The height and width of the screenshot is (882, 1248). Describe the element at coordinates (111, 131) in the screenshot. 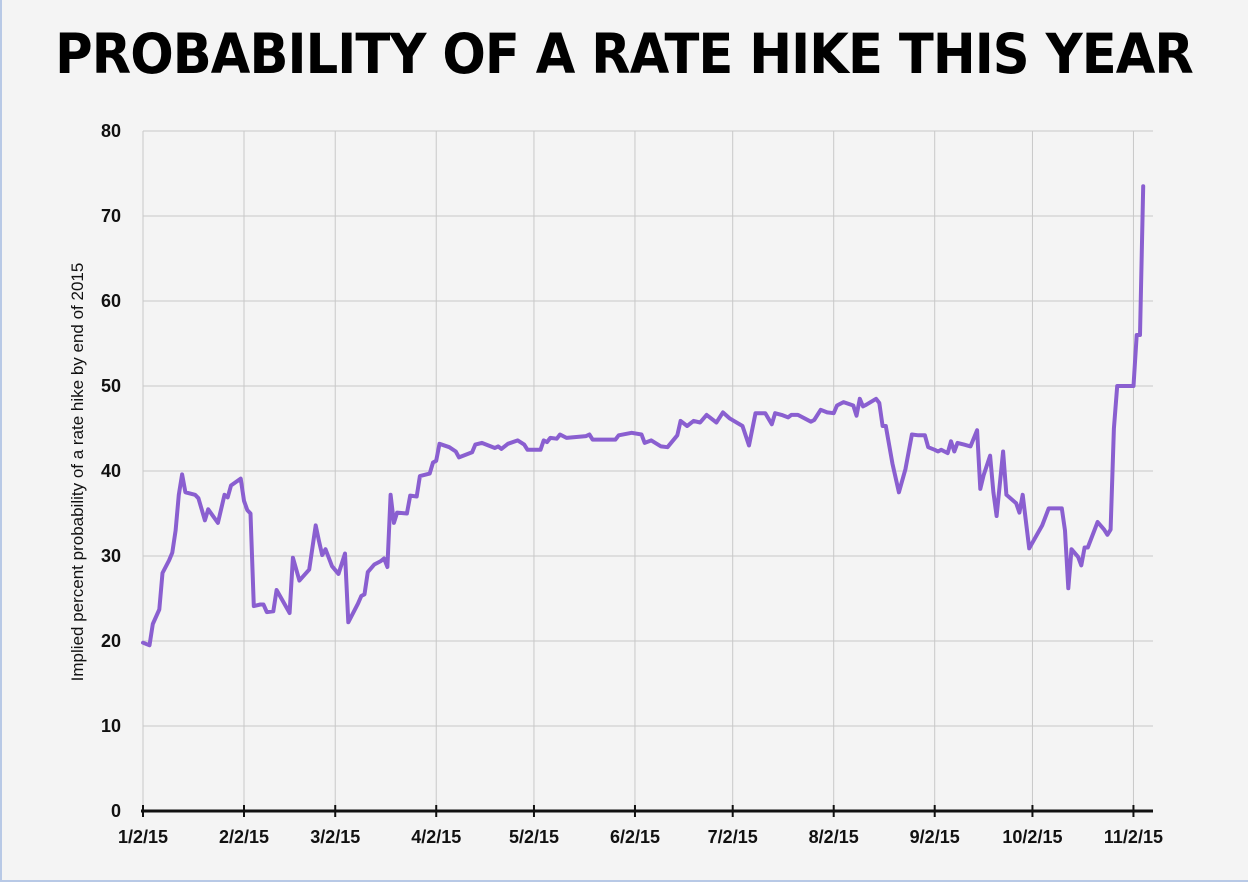

I see `y-tick-label: 80` at that location.